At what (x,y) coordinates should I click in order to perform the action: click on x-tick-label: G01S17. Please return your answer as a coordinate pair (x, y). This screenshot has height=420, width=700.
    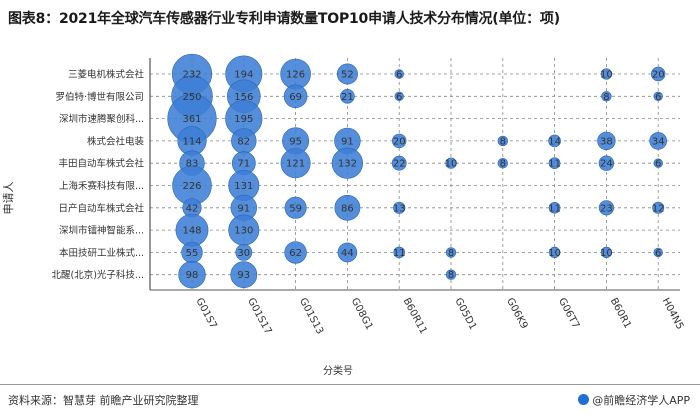
    Looking at the image, I should click on (259, 316).